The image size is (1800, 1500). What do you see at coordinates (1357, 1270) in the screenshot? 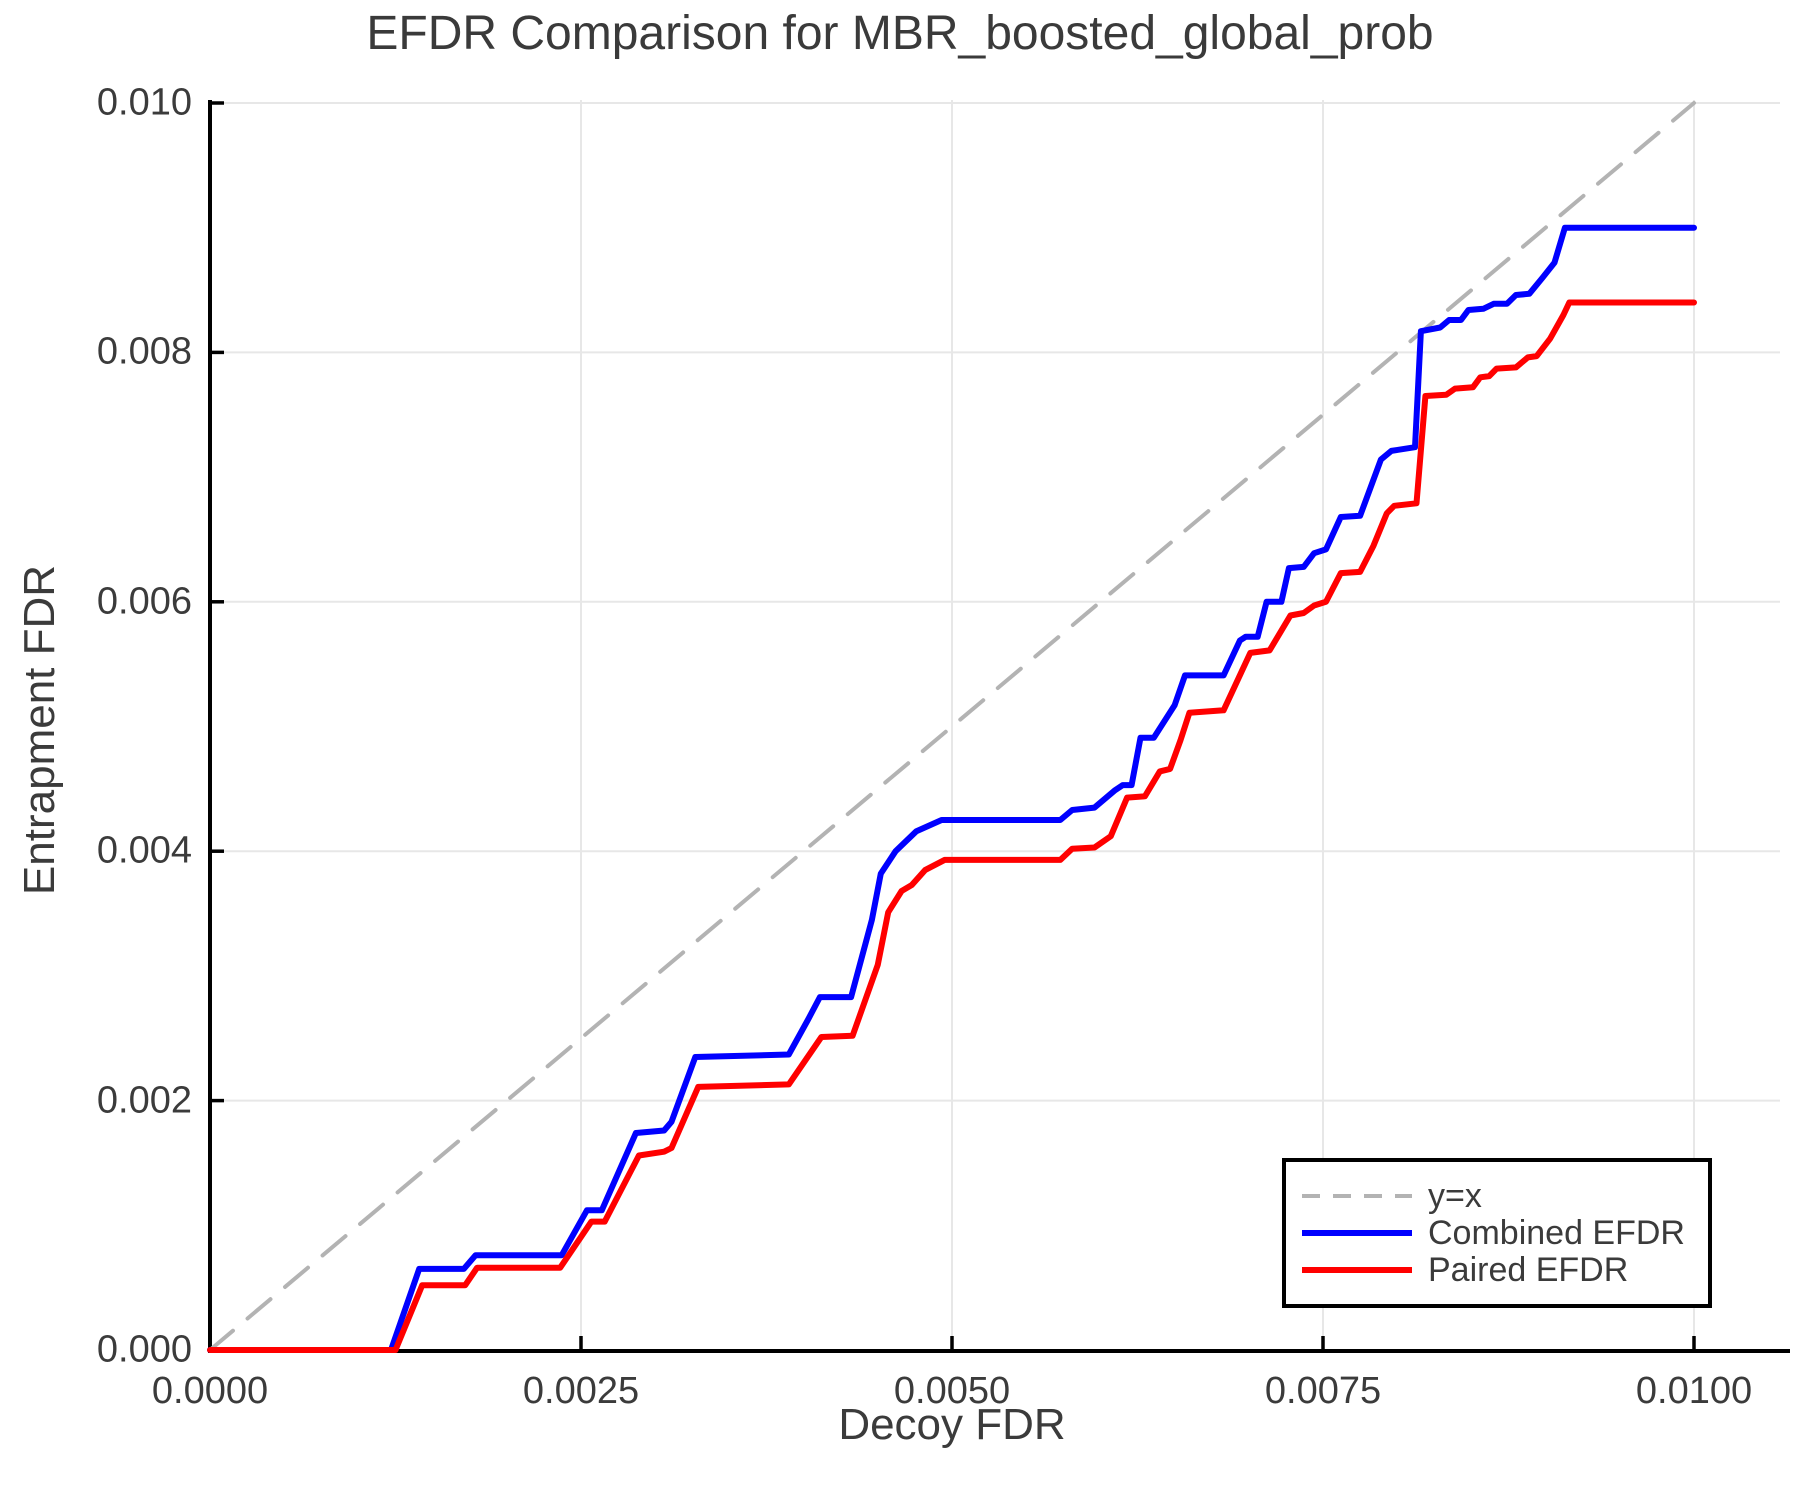
I see `legend-red-line-sample` at bounding box center [1357, 1270].